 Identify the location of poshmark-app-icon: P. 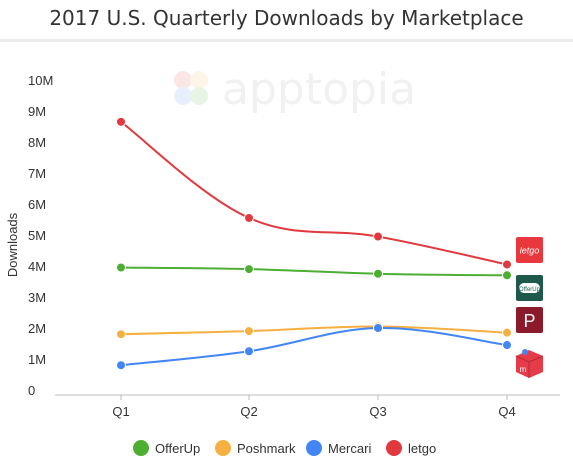
(529, 320).